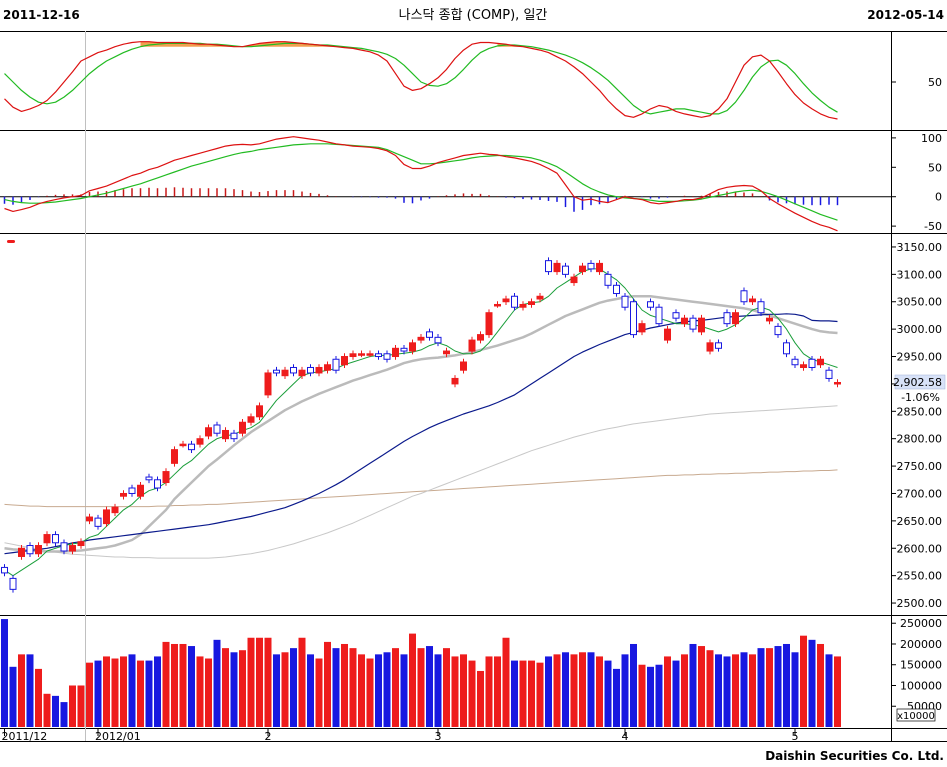 The image size is (947, 767). I want to click on price-axis-tick-label: 3000.00, so click(920, 329).